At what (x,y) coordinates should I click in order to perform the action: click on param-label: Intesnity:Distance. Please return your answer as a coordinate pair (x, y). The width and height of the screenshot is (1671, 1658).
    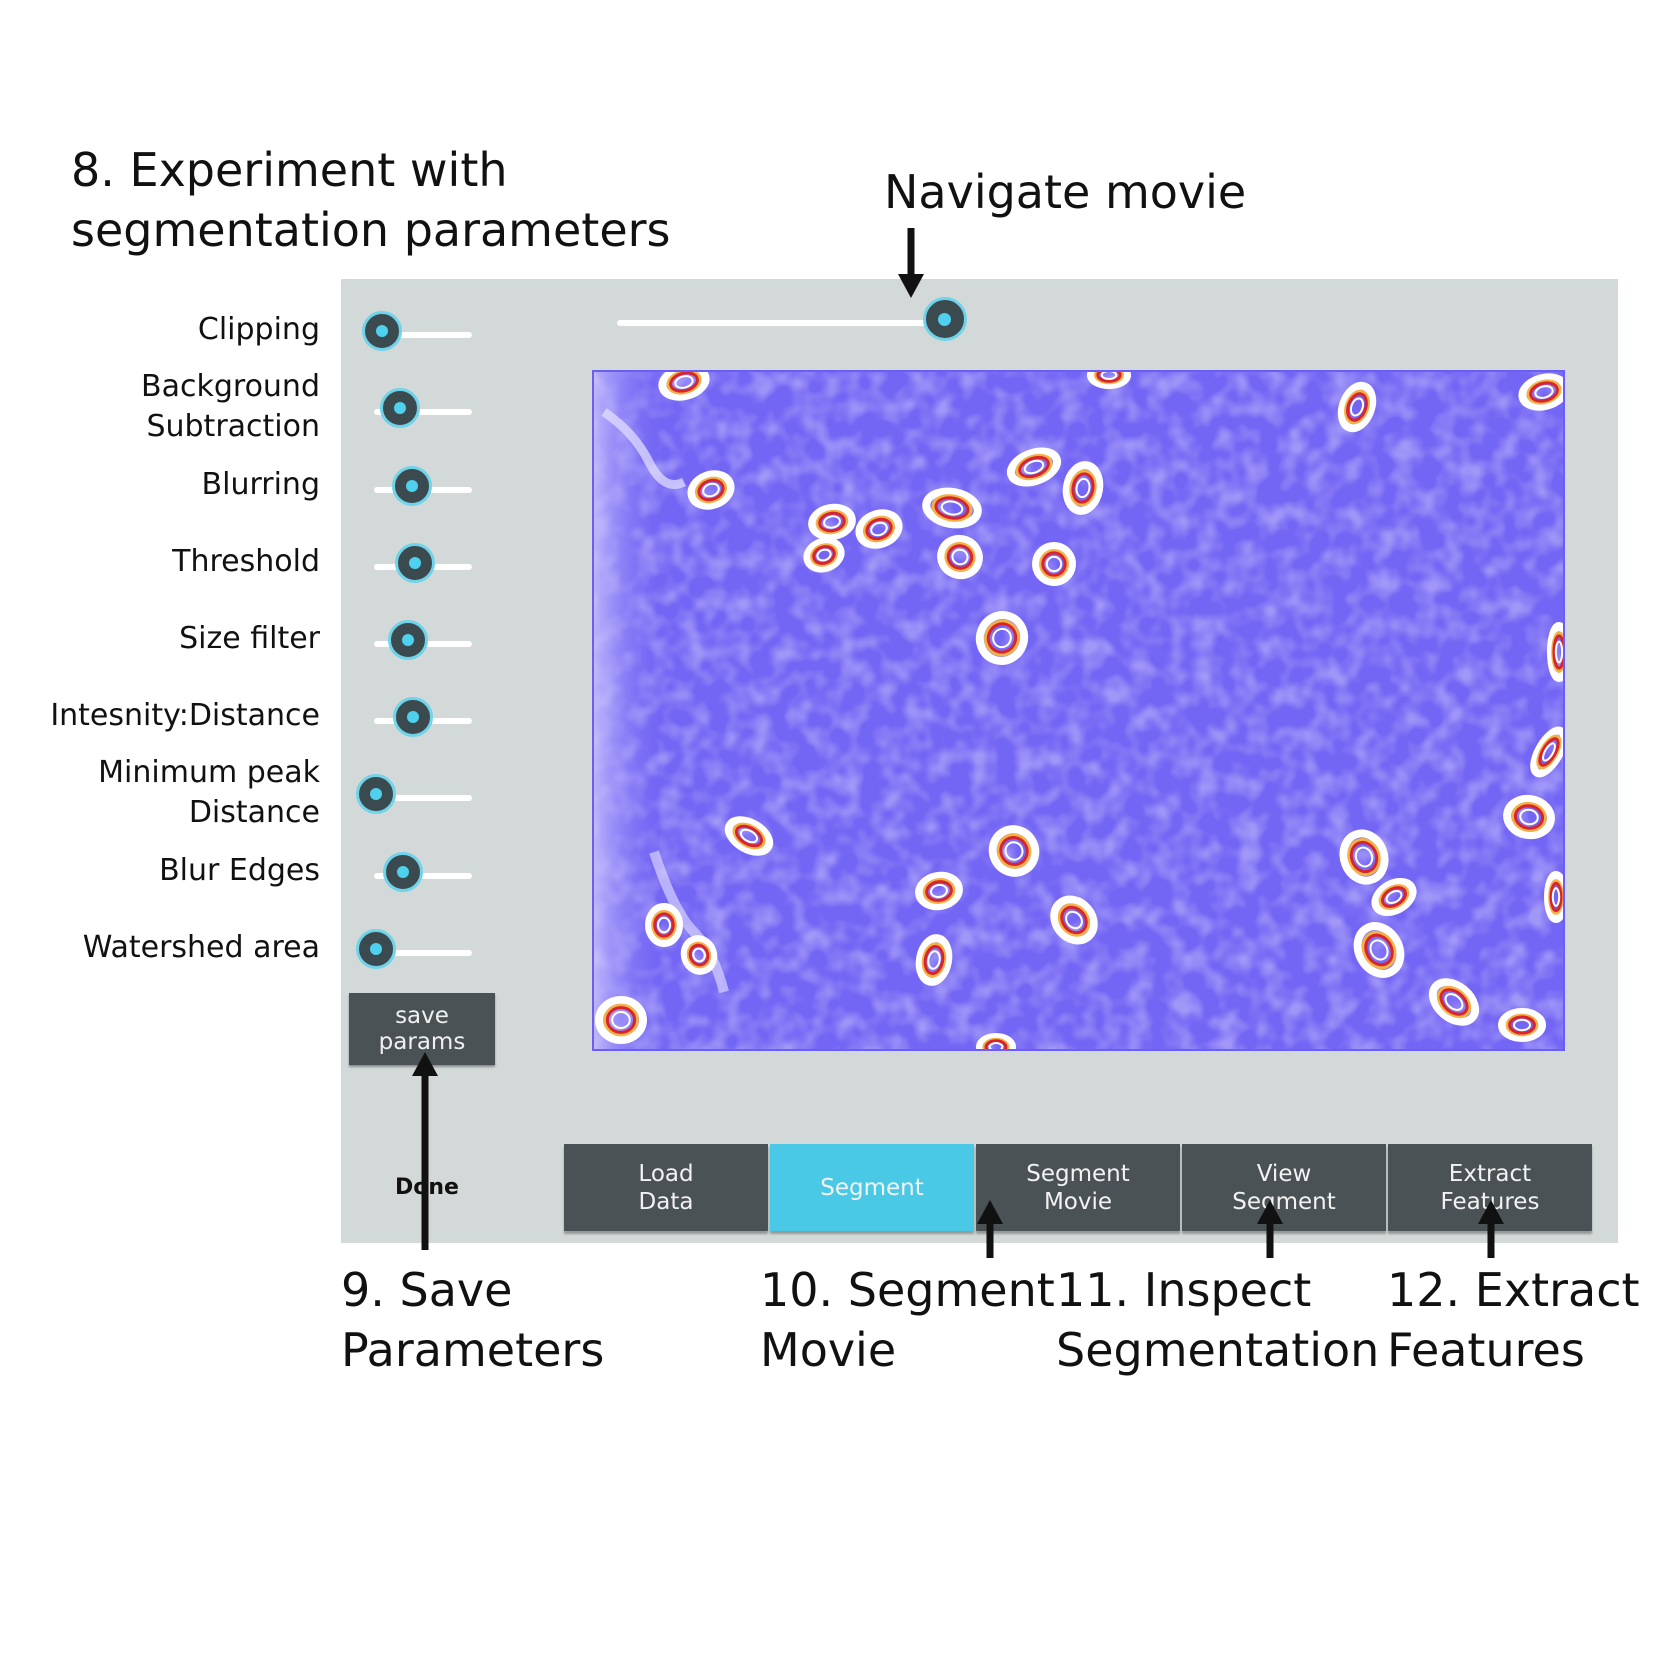
    Looking at the image, I should click on (185, 716).